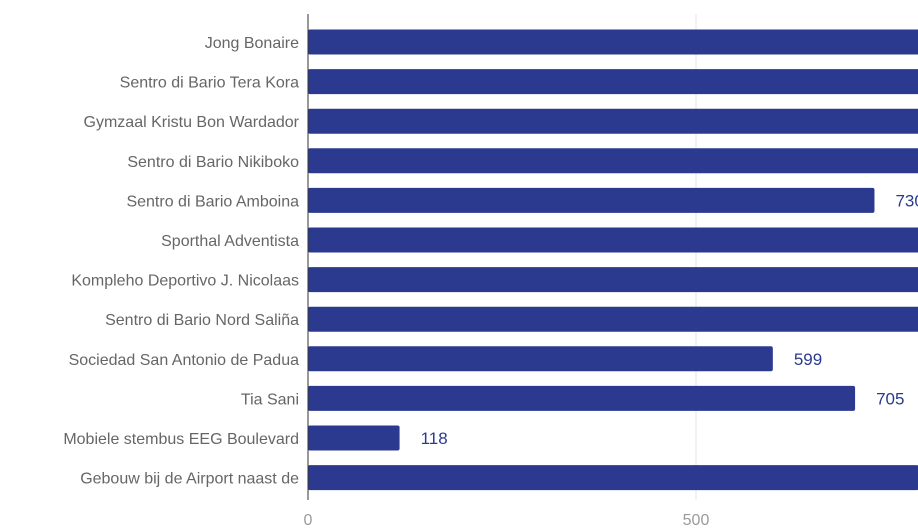  What do you see at coordinates (507, 520) in the screenshot?
I see `x-tick-labels: 05001.0001.500` at bounding box center [507, 520].